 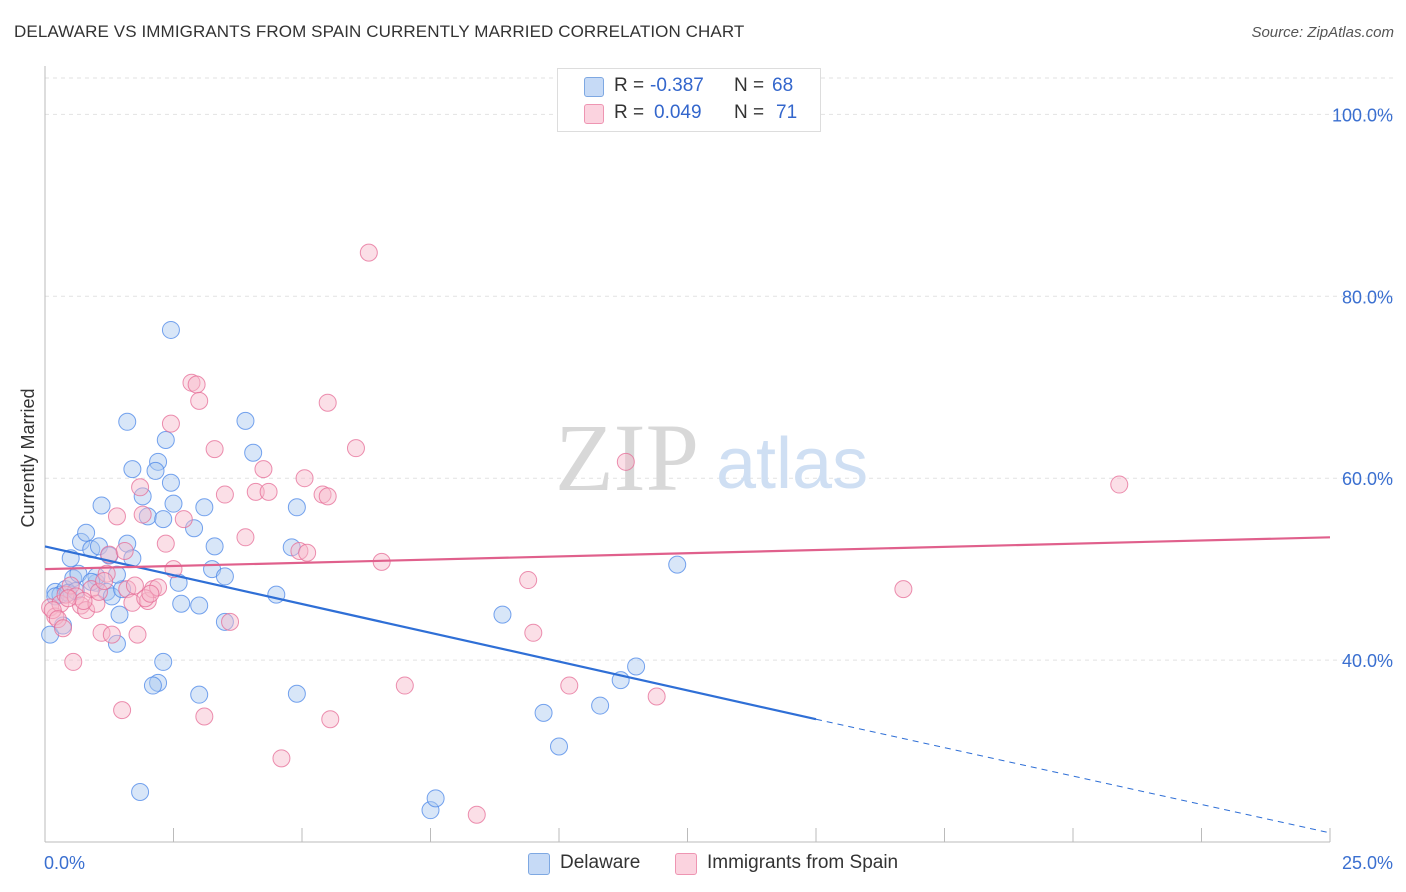 What do you see at coordinates (783, 85) in the screenshot?
I see `legend-n-value: 68` at bounding box center [783, 85].